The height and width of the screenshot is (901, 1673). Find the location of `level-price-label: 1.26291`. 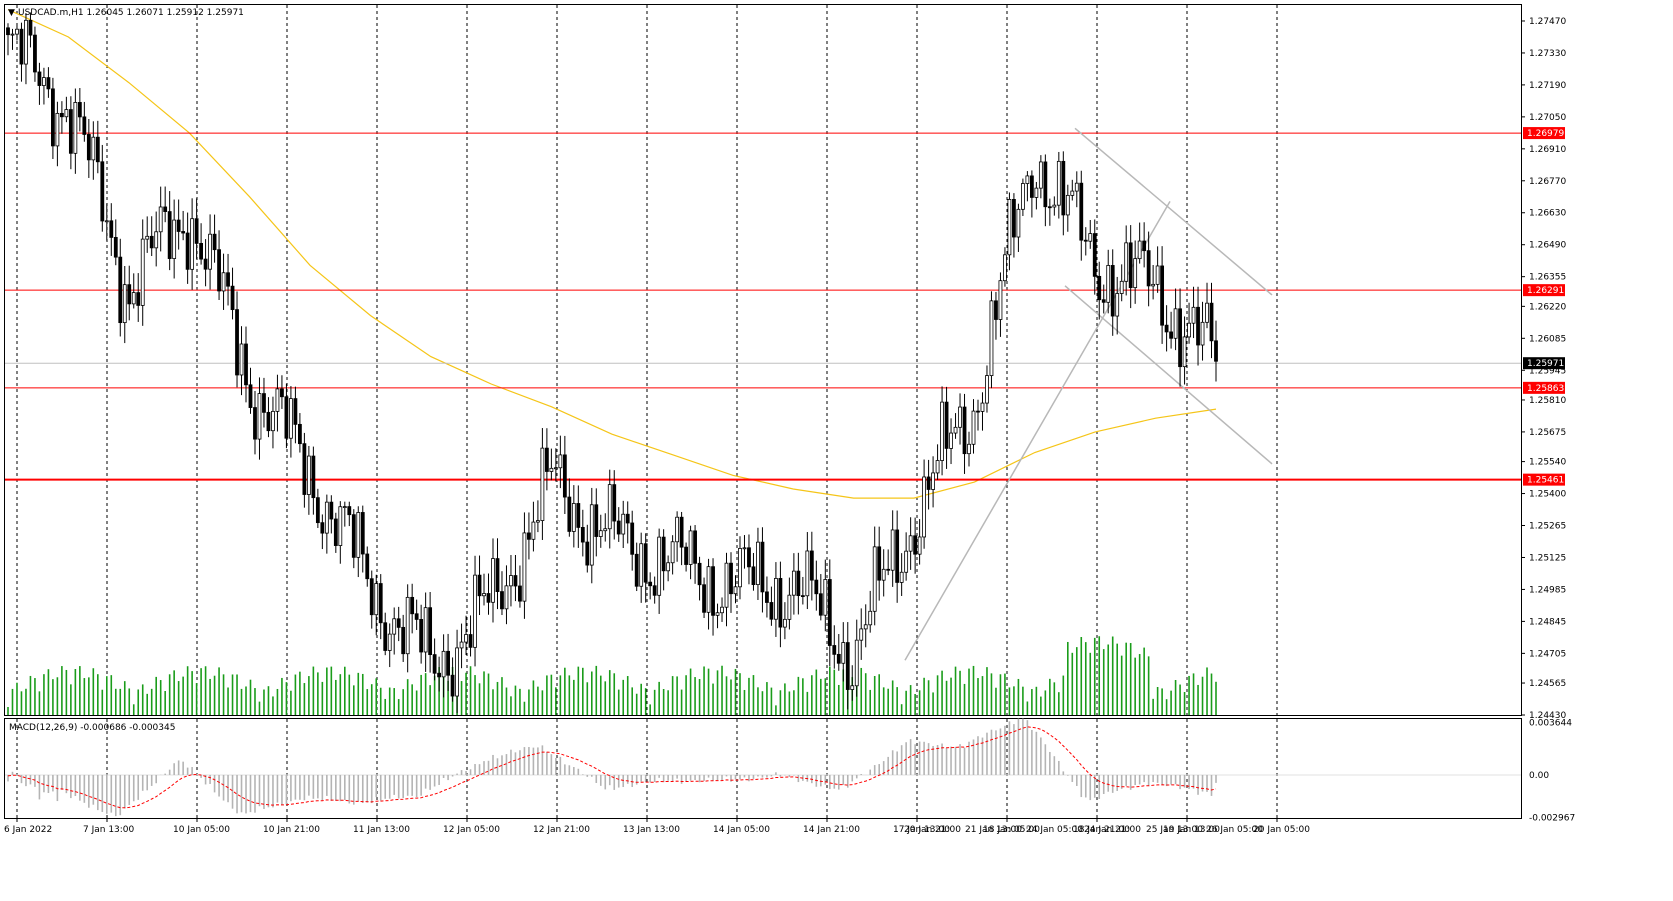

level-price-label: 1.26291 is located at coordinates (1545, 291).